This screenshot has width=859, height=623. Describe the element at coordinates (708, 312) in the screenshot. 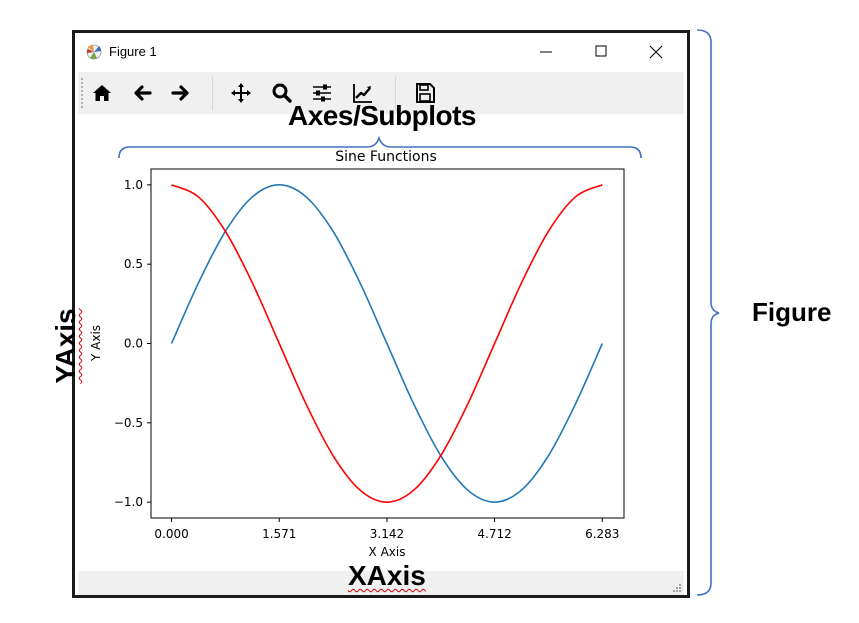

I see `figure-bracket` at that location.